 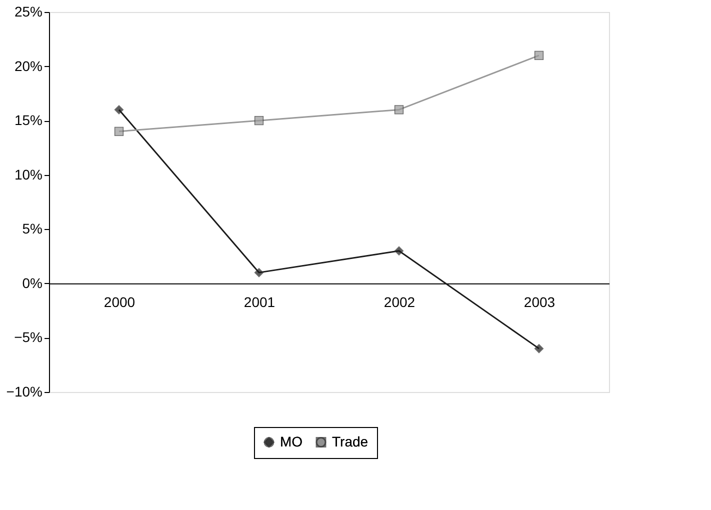 I want to click on y-tick-label: 25%, so click(x=28, y=12).